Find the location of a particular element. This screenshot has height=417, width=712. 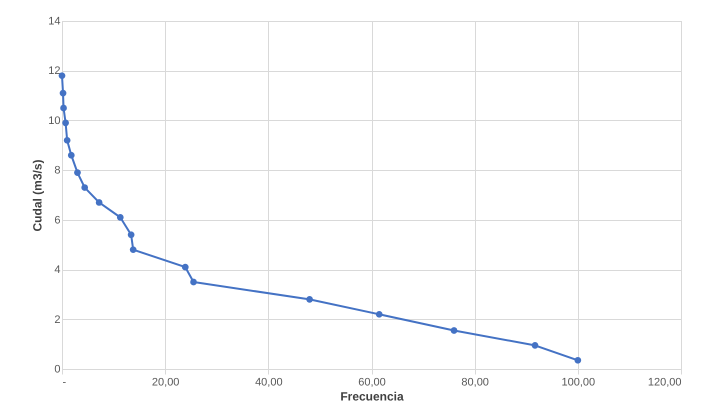

x-tick-label: 20,00 is located at coordinates (166, 382).